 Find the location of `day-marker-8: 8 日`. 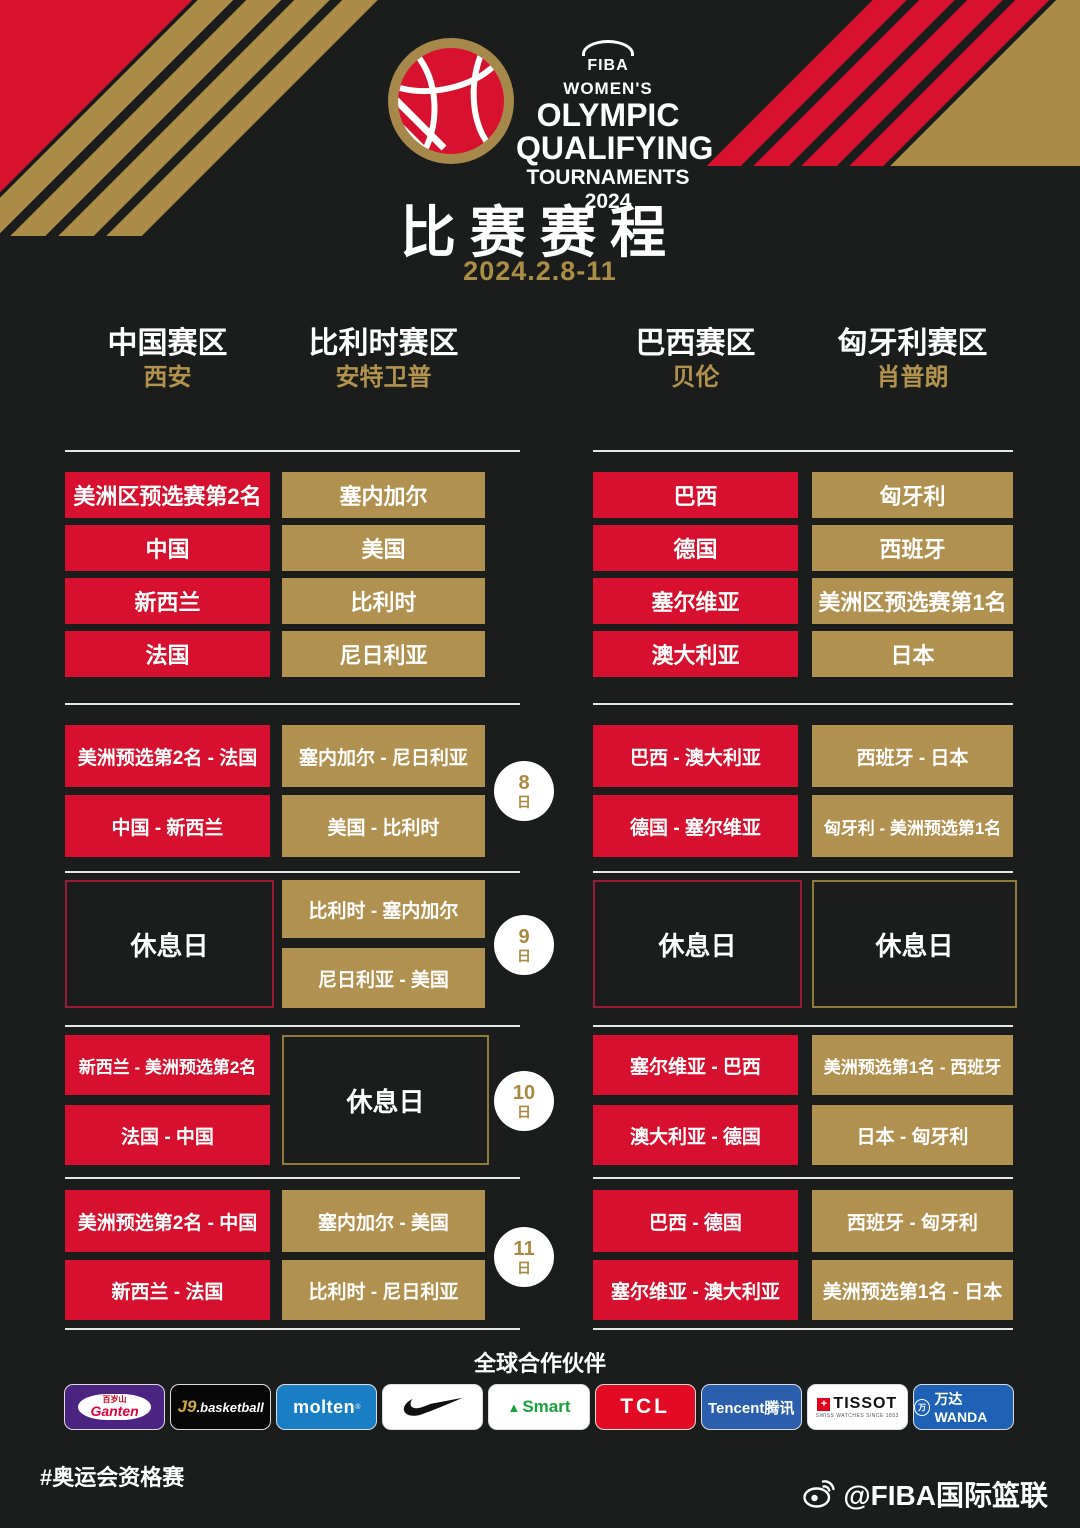

day-marker-8: 8 日 is located at coordinates (524, 791).